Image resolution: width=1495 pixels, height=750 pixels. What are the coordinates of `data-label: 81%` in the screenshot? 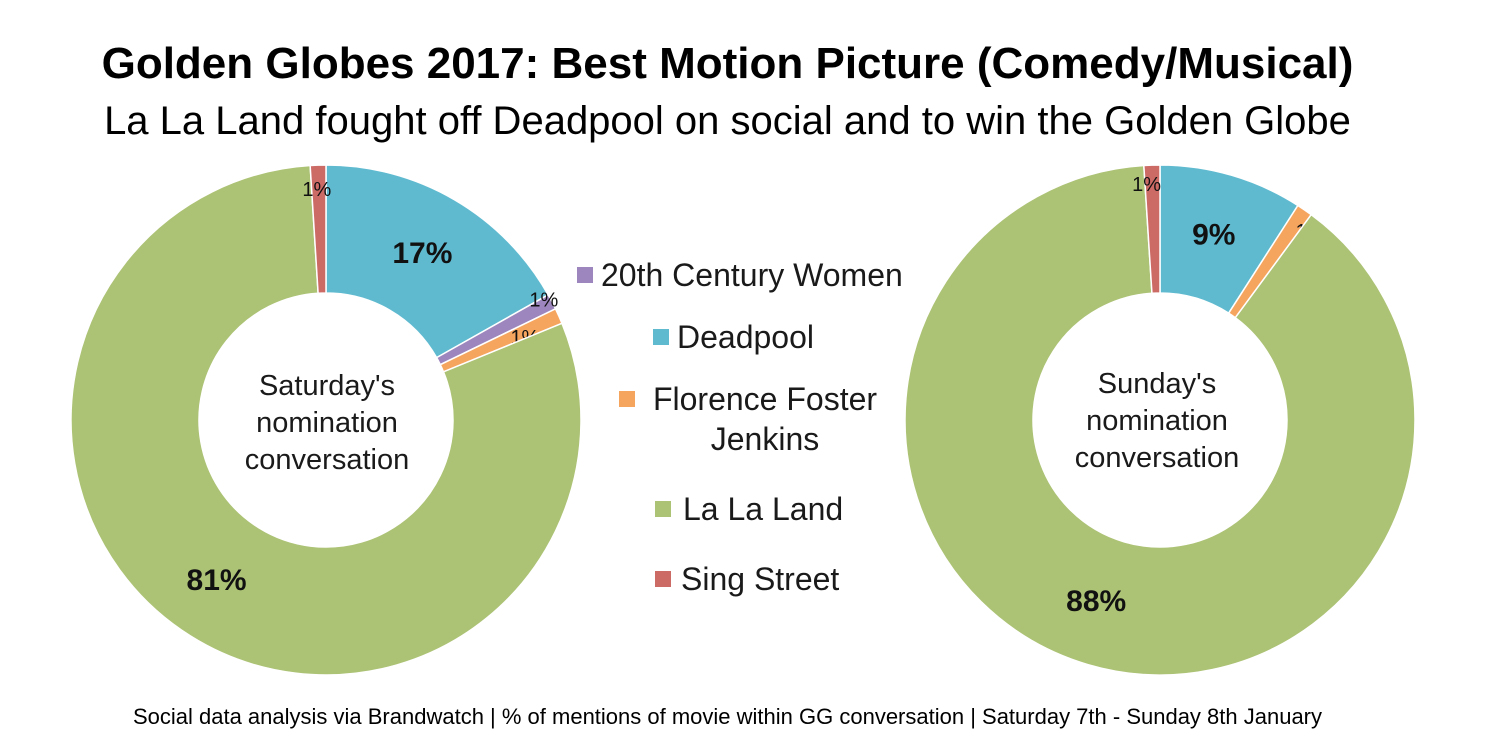 It's located at (217, 580).